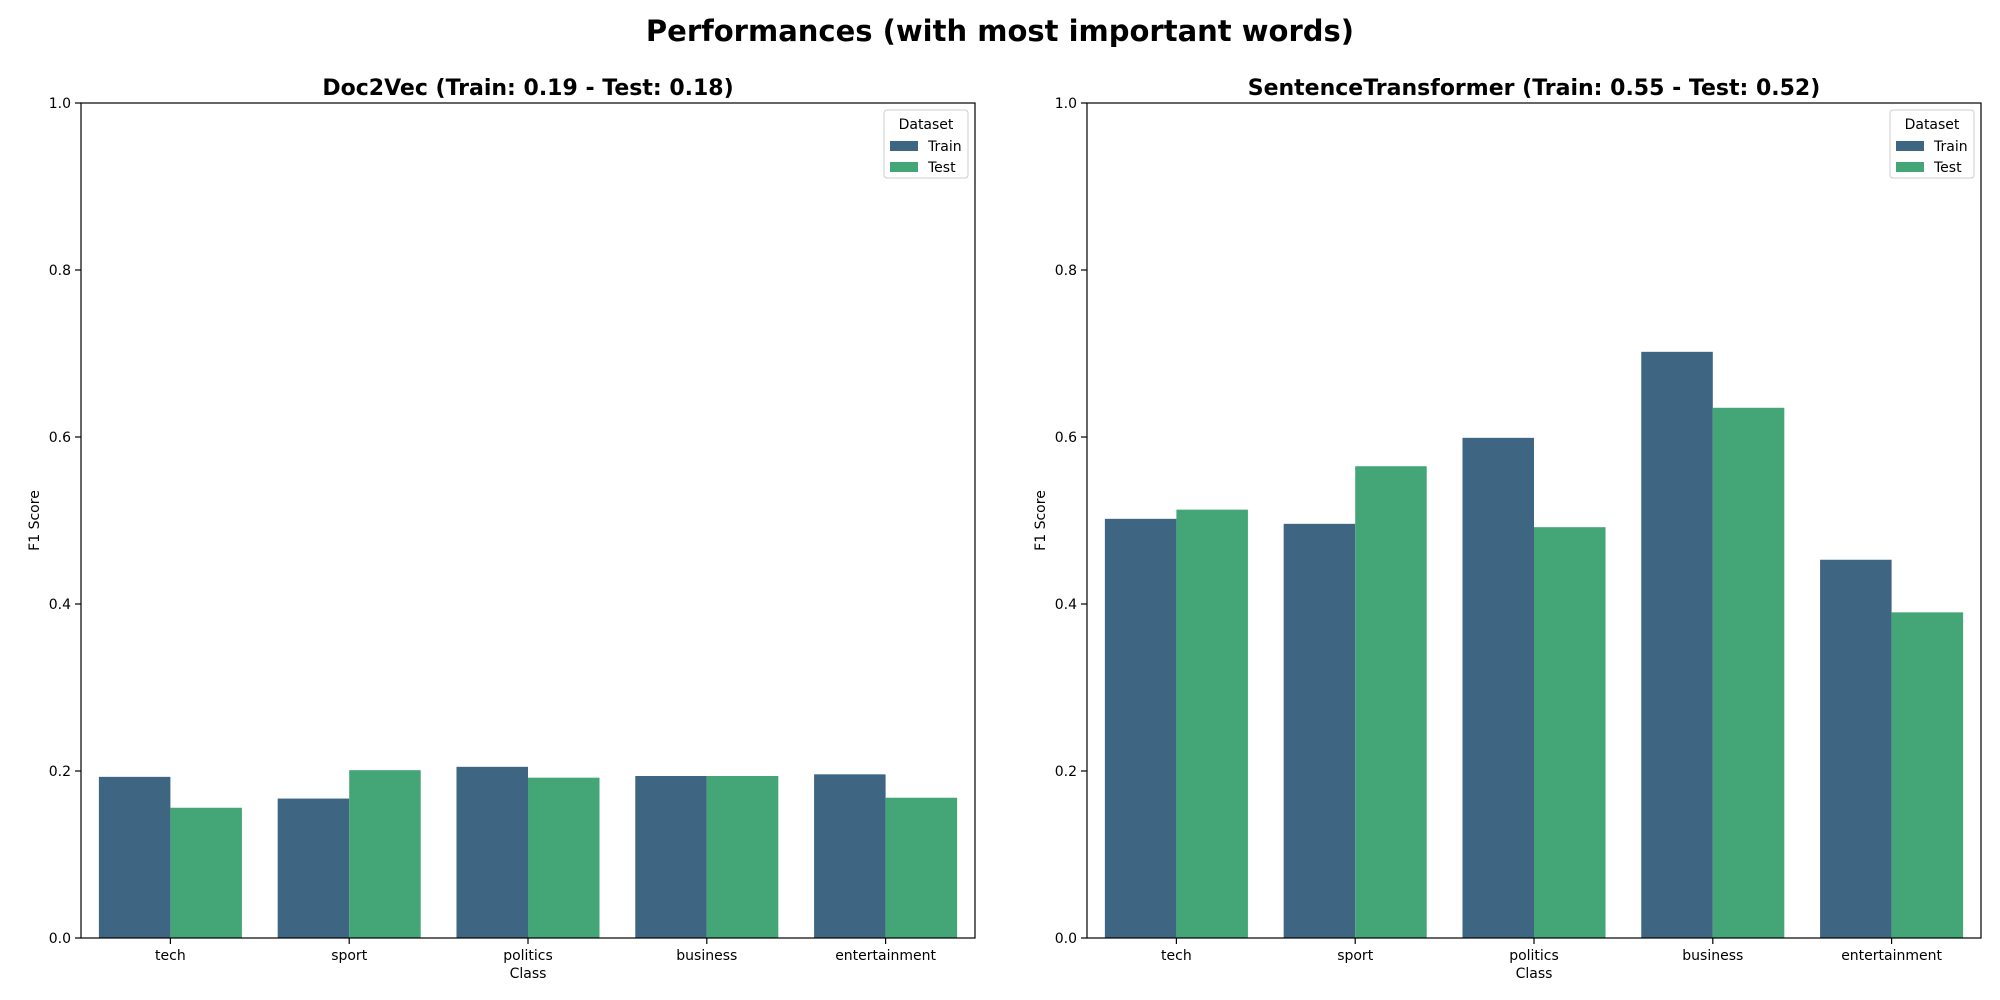 The height and width of the screenshot is (1000, 2000). I want to click on chart-title: Doc2Vec (Train: 0.19 - Test: 0.18), so click(527, 88).